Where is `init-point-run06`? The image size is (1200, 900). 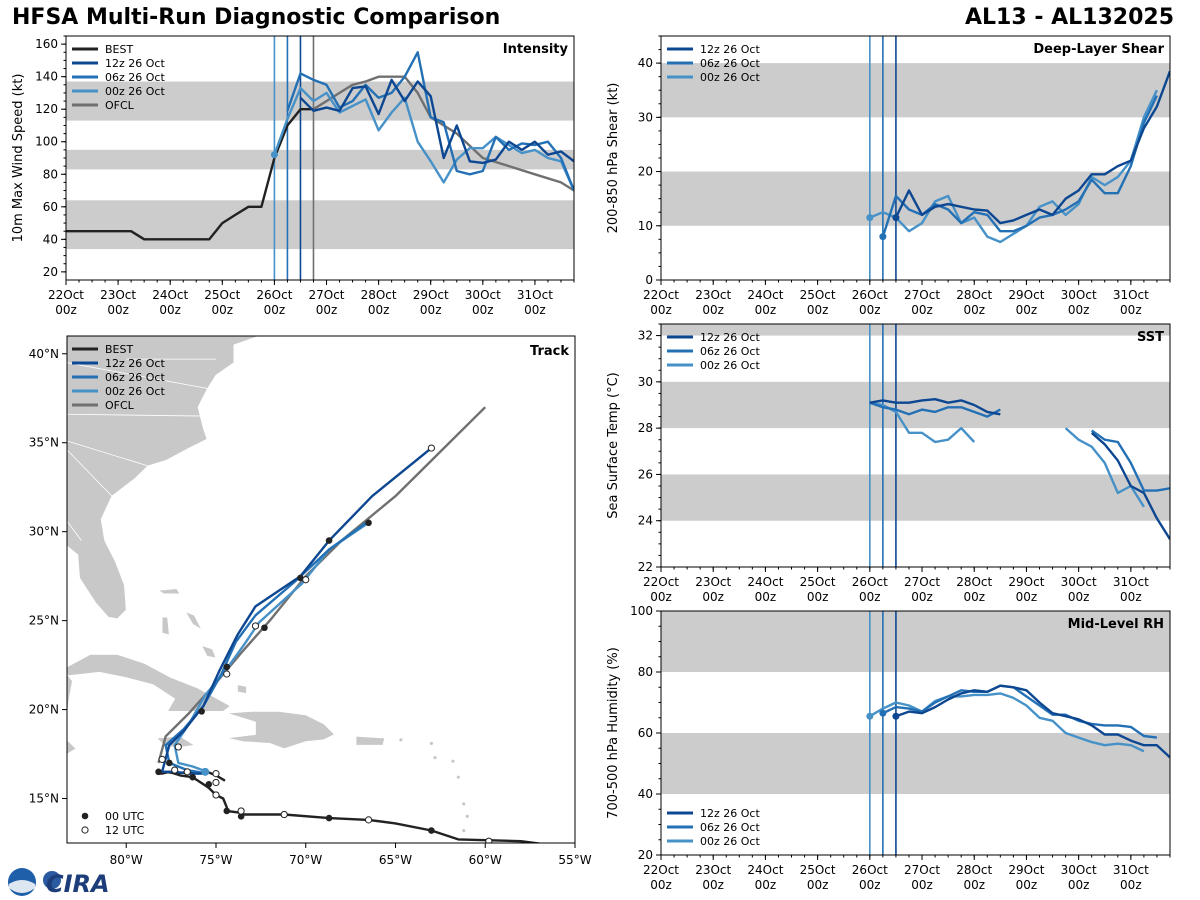
init-point-run06 is located at coordinates (883, 237).